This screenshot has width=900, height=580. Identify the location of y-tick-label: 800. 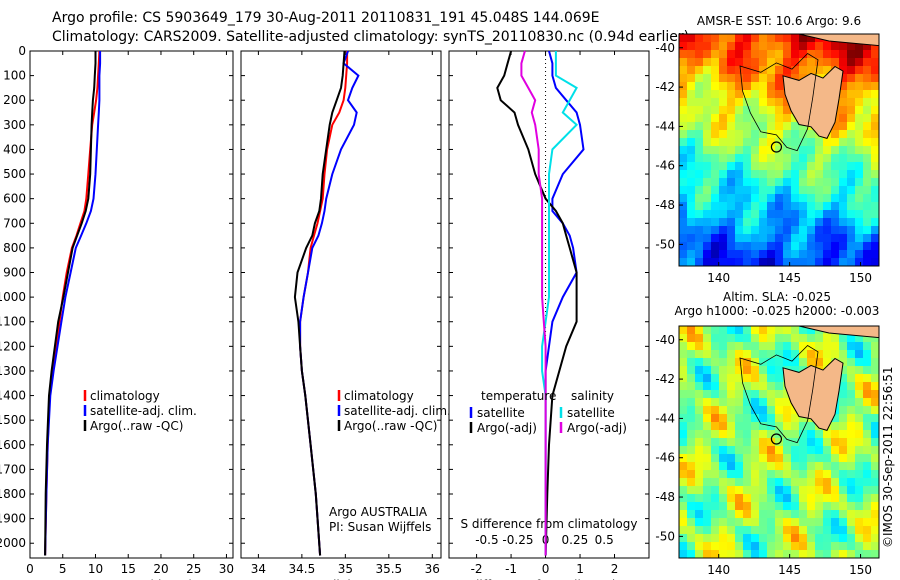
(14, 248).